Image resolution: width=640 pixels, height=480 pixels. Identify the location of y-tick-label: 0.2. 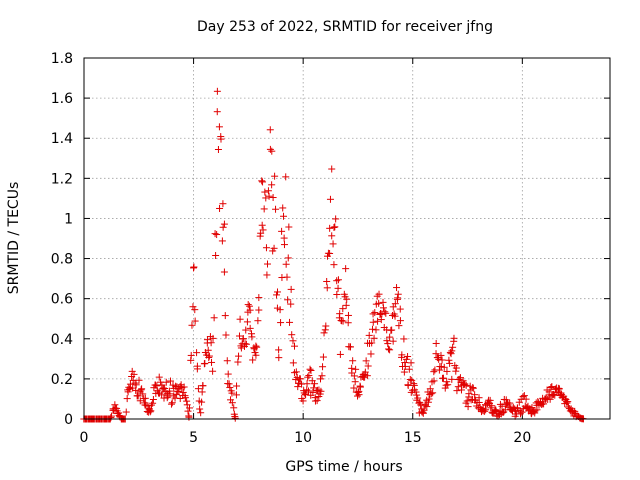
(62, 380).